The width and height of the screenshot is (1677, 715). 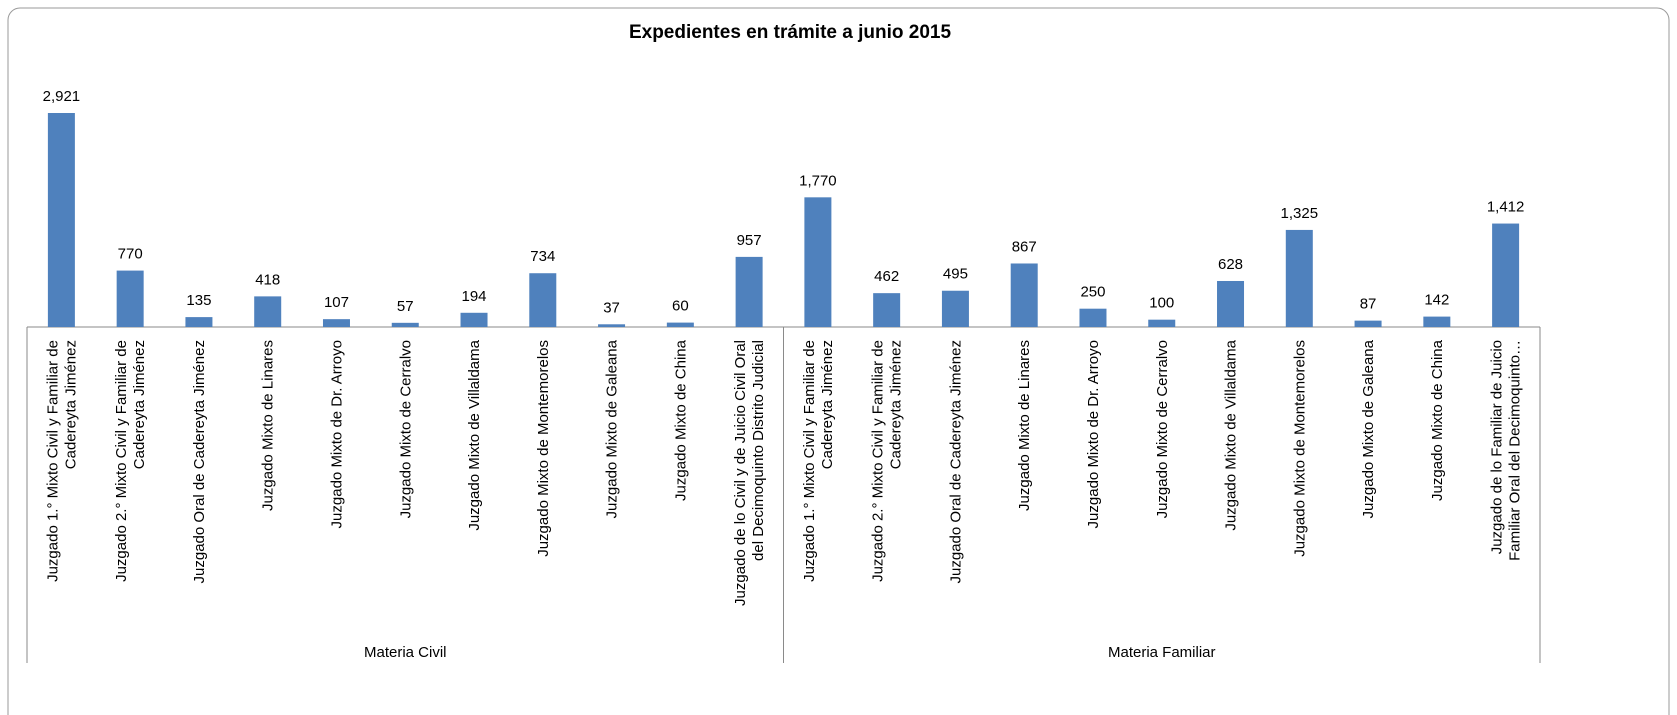 What do you see at coordinates (1162, 652) in the screenshot?
I see `group-label: Materia Familiar` at bounding box center [1162, 652].